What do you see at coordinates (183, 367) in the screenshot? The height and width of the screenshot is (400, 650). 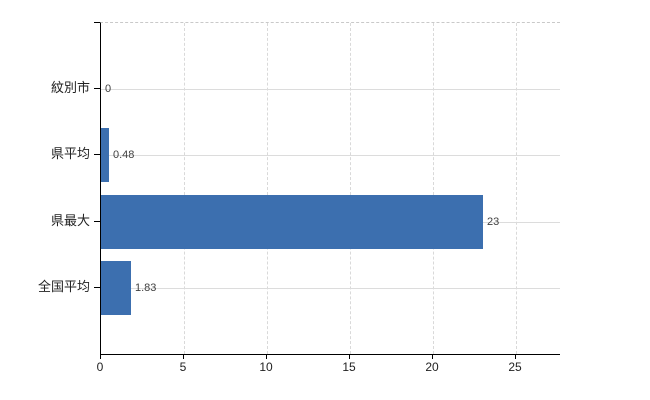 I see `x-tick-label: 5` at bounding box center [183, 367].